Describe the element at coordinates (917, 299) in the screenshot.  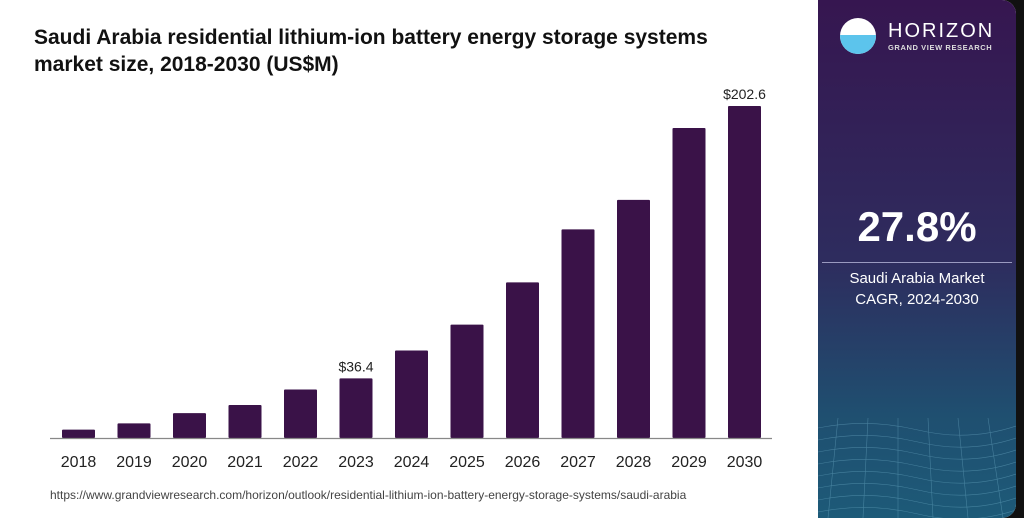
I see `cagr-label-line2: CAGR, 2024-2030` at that location.